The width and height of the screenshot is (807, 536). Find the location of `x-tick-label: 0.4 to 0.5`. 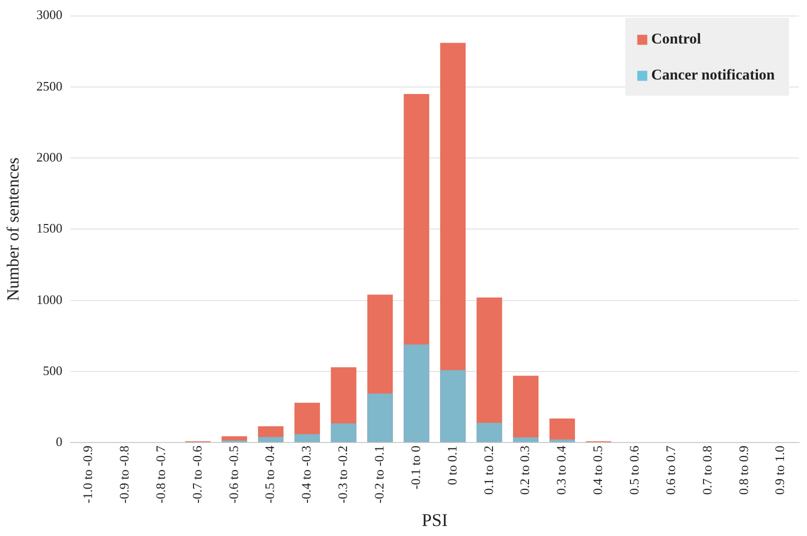

x-tick-label: 0.4 to 0.5 is located at coordinates (598, 470).